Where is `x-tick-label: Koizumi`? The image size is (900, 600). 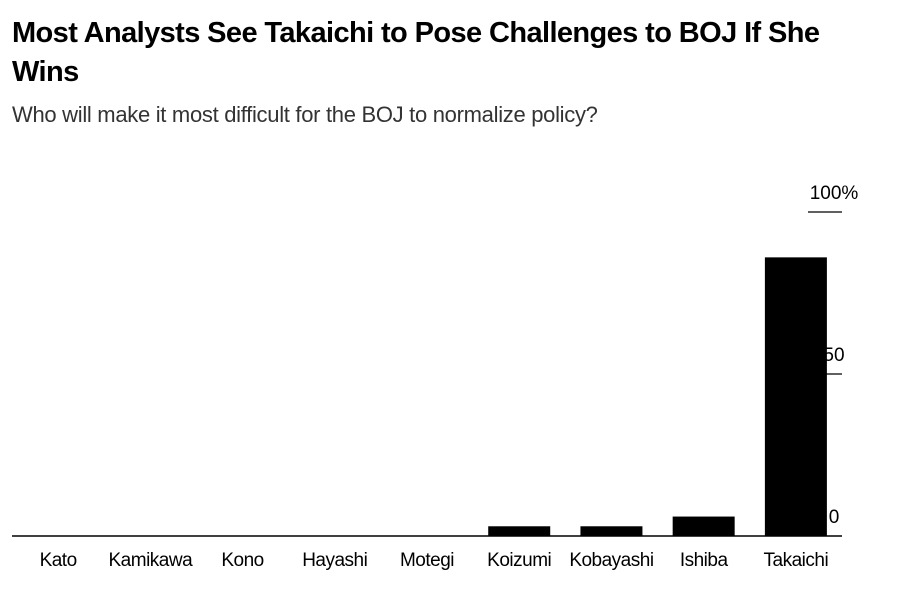 x-tick-label: Koizumi is located at coordinates (519, 560).